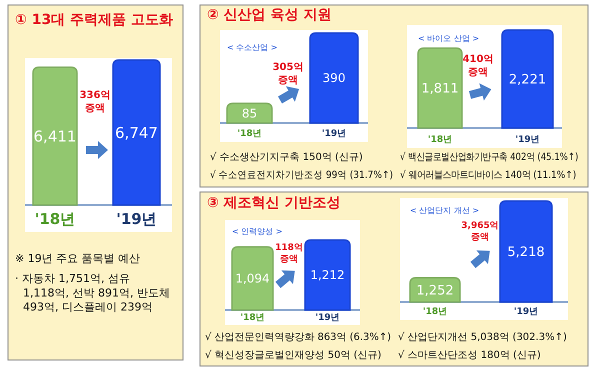 The image size is (600, 370). I want to click on text: √ 수소연료전지차기반조성 99억 (31.7%↑), so click(302, 176).